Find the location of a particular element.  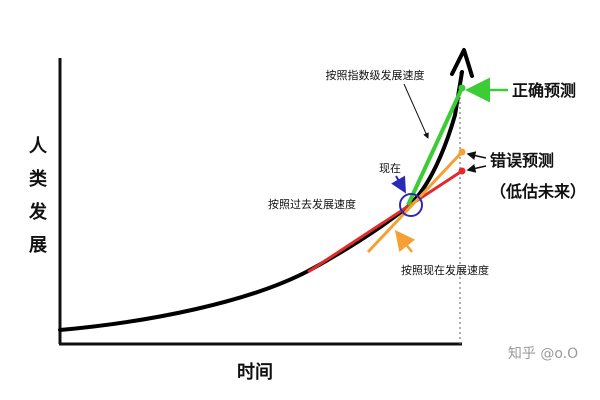

now-circle is located at coordinates (411, 205).